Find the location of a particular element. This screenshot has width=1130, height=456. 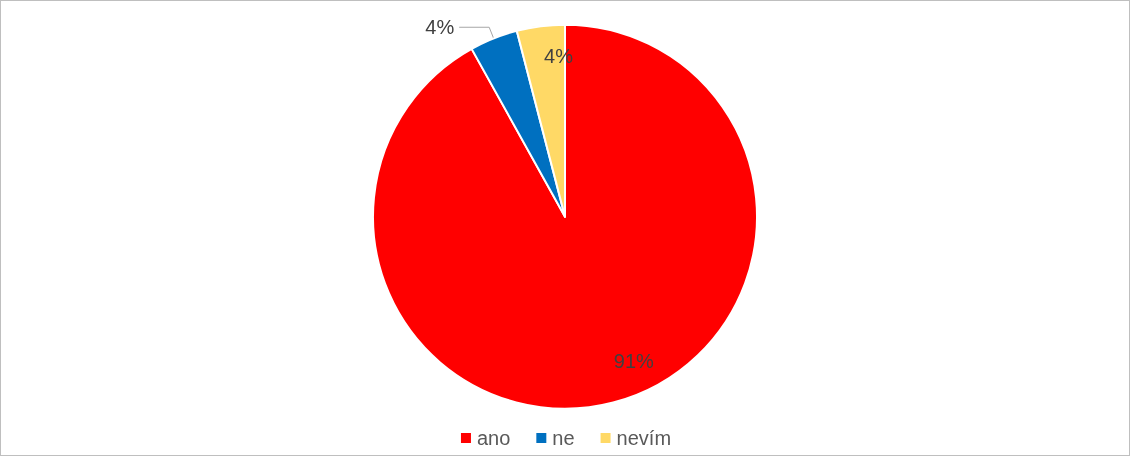

legend-label: ano is located at coordinates (493, 438).